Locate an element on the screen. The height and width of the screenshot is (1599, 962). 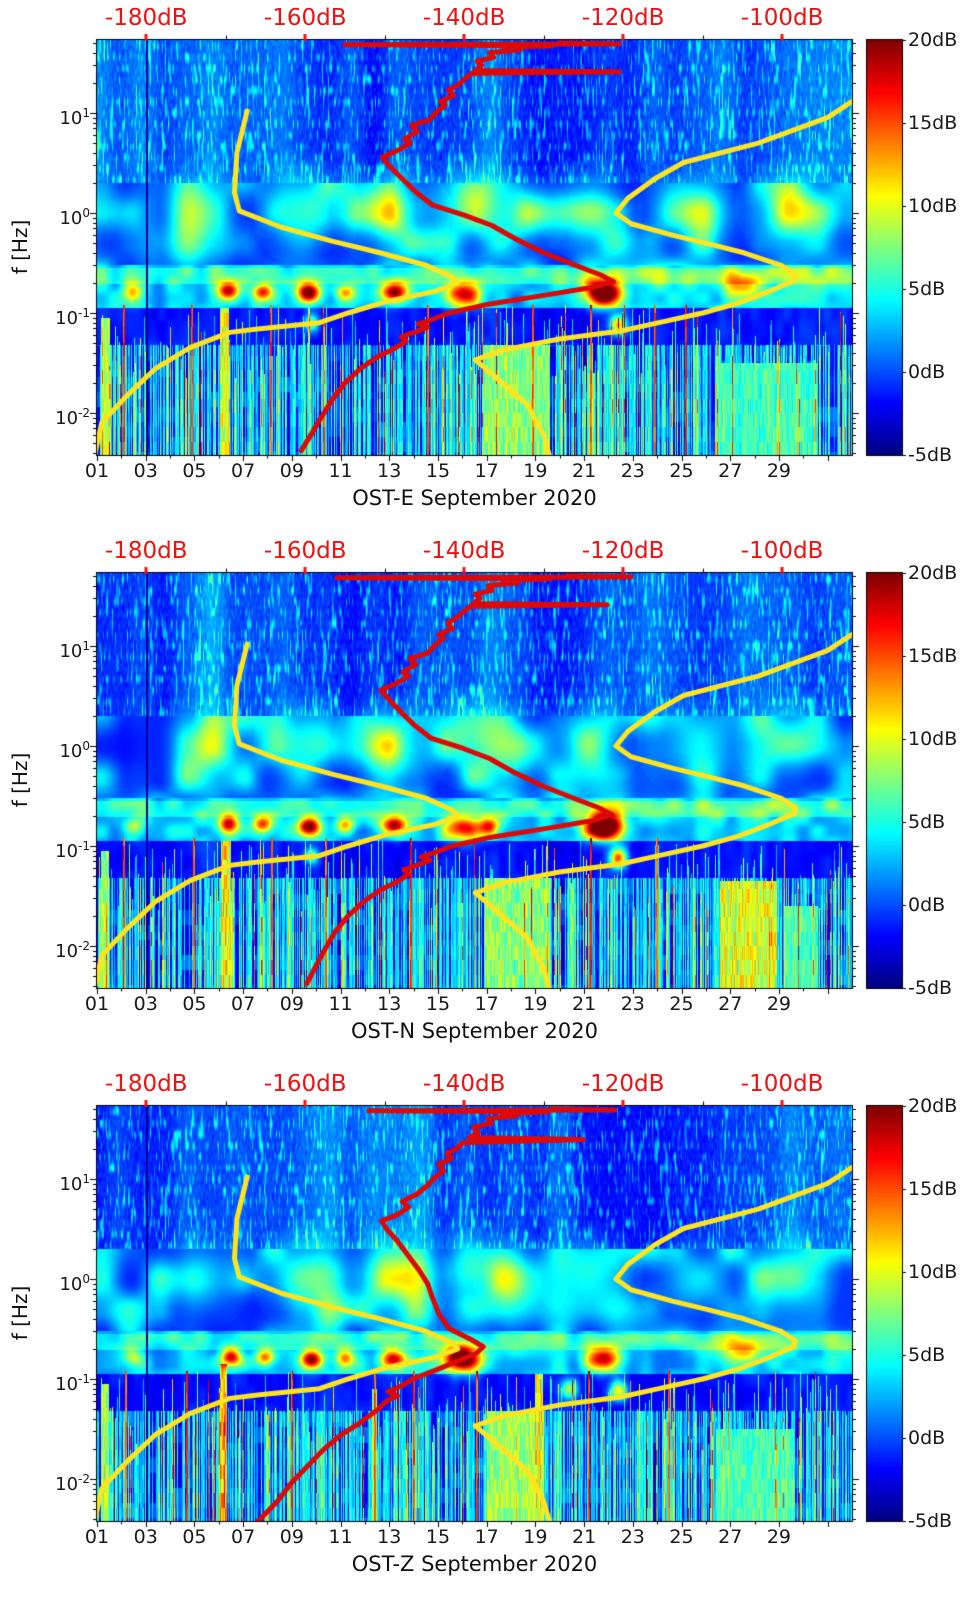
panel-title-ost-n: OST-N September 2020 is located at coordinates (474, 1031).